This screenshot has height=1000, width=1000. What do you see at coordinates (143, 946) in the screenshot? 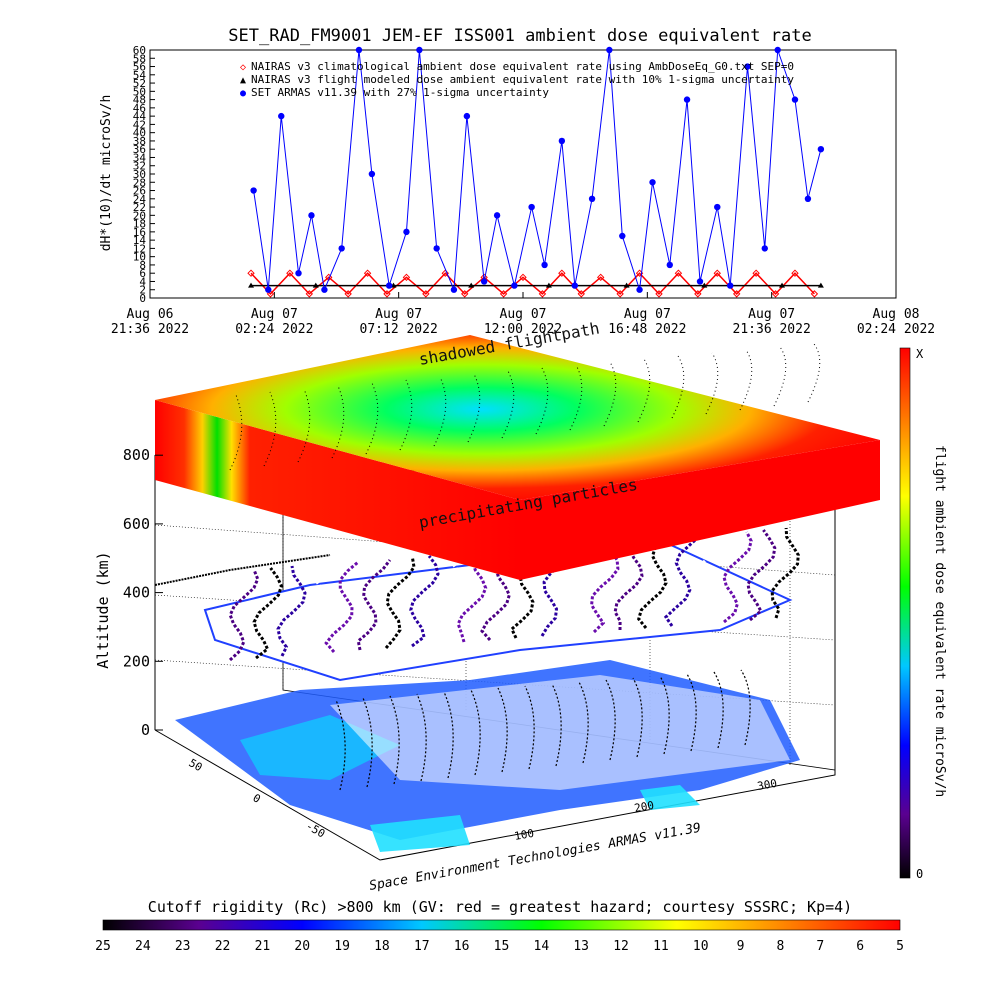
I see `rc-tick-label: 24` at bounding box center [143, 946].